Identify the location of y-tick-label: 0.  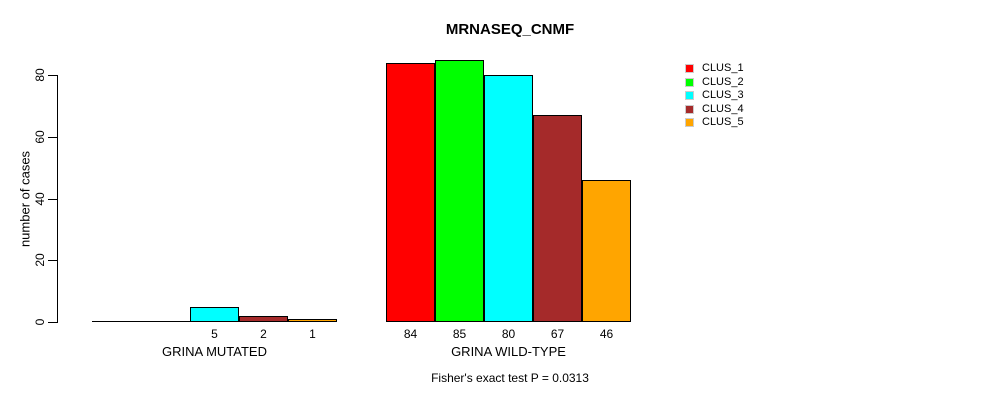
(40, 322).